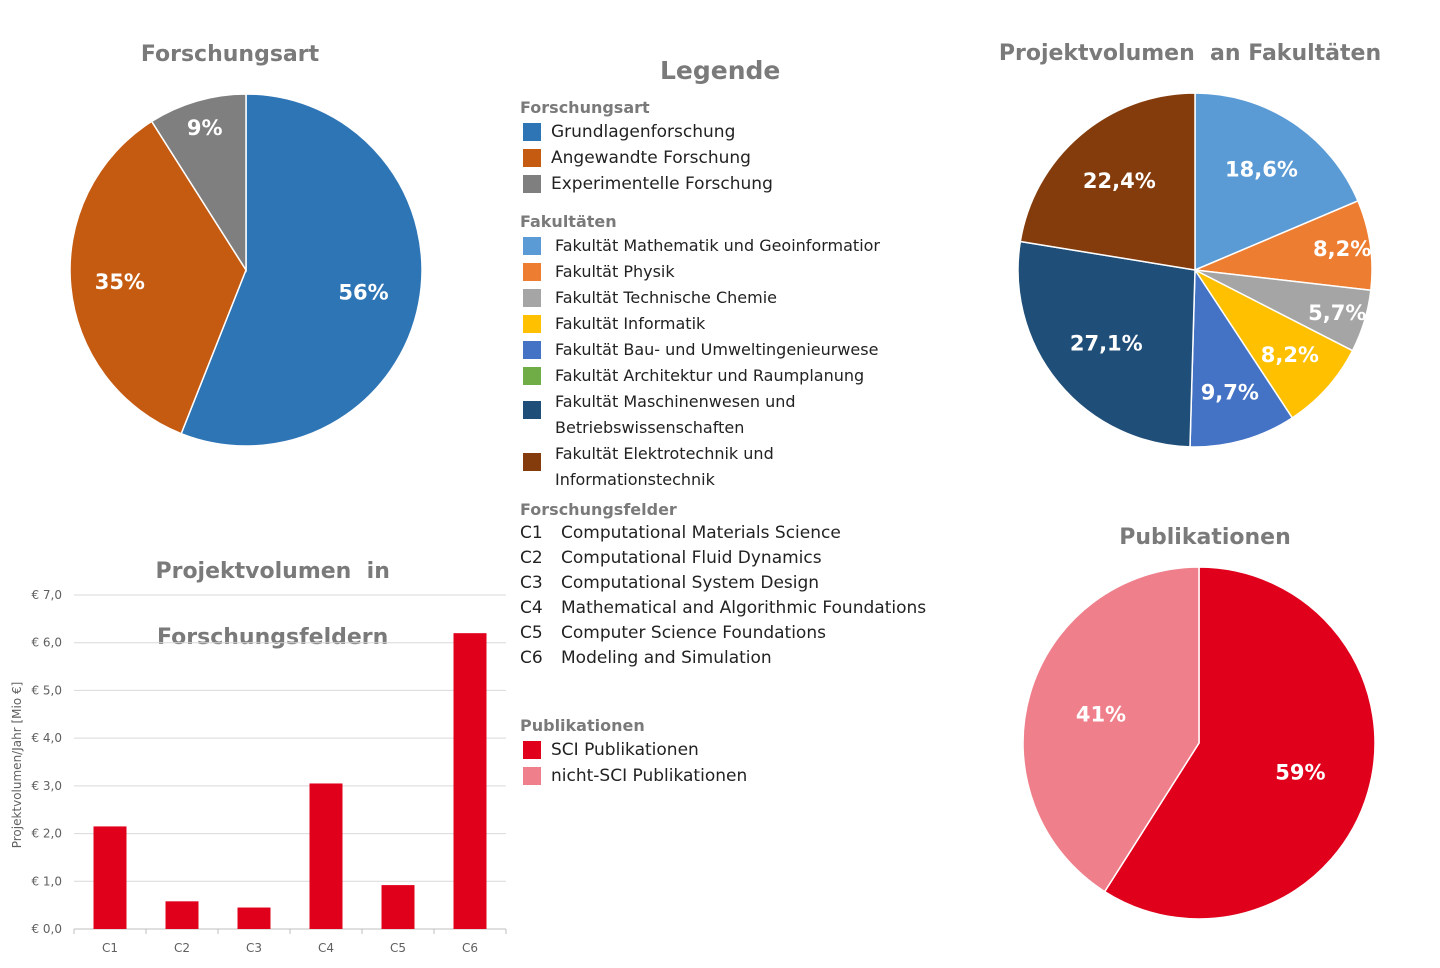  What do you see at coordinates (363, 292) in the screenshot?
I see `pie-slice-label: 56%` at bounding box center [363, 292].